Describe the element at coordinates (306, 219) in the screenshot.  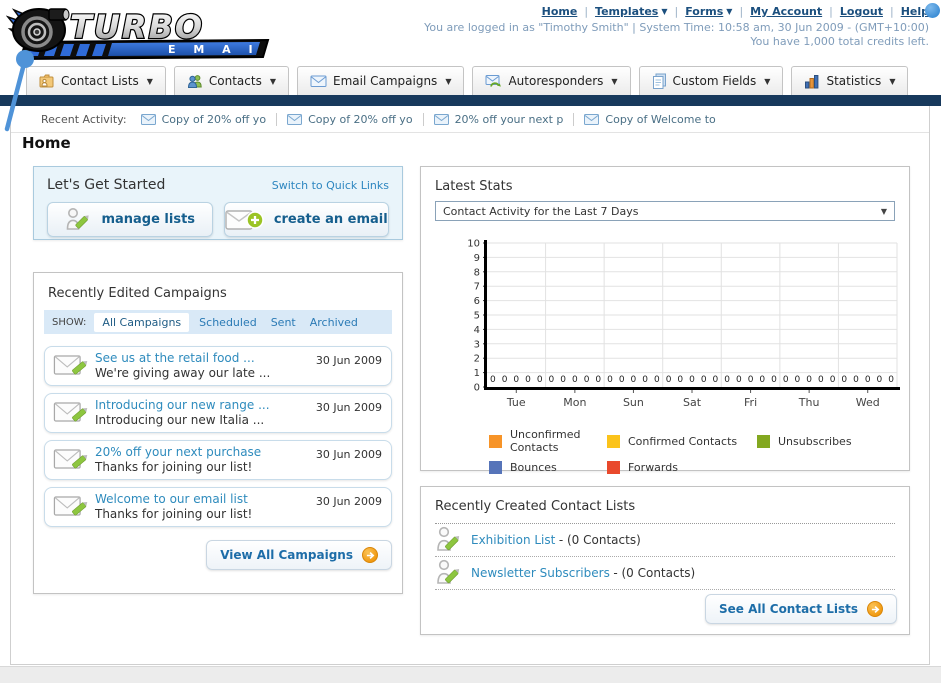
I see `create-an-email-button: create an email` at that location.